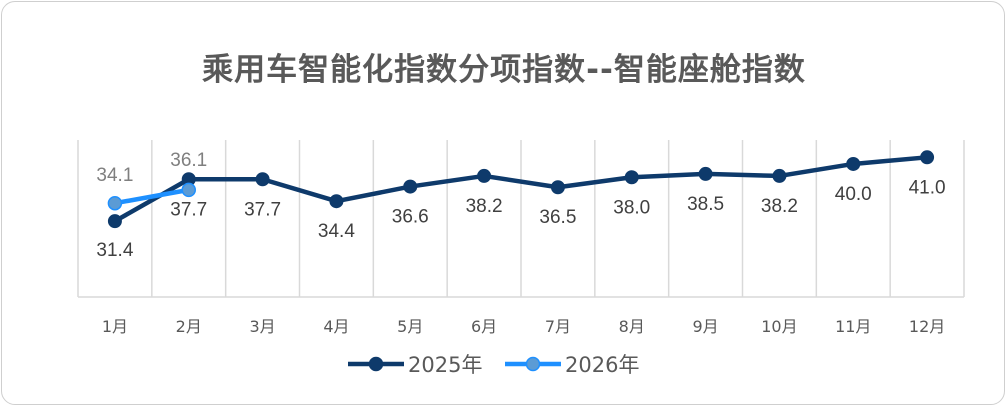 The width and height of the screenshot is (1008, 408). I want to click on legend-label: 2026年, so click(602, 365).